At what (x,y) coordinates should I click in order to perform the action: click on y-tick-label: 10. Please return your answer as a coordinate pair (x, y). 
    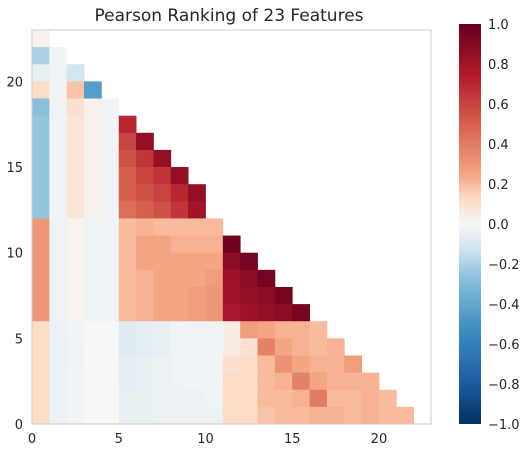
    Looking at the image, I should click on (14, 254).